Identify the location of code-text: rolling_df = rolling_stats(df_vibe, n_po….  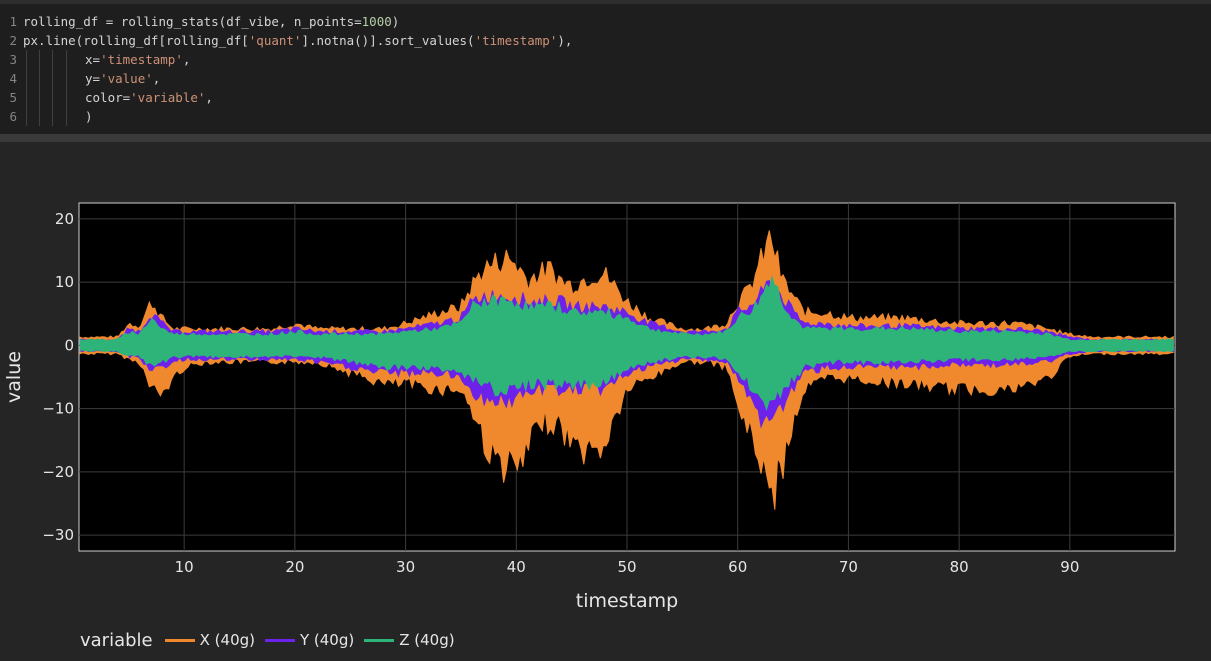
(211, 21).